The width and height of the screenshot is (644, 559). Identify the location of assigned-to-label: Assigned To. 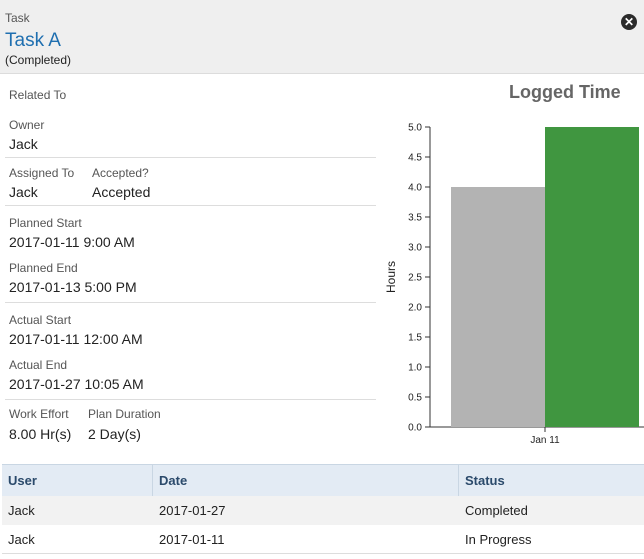
(42, 173).